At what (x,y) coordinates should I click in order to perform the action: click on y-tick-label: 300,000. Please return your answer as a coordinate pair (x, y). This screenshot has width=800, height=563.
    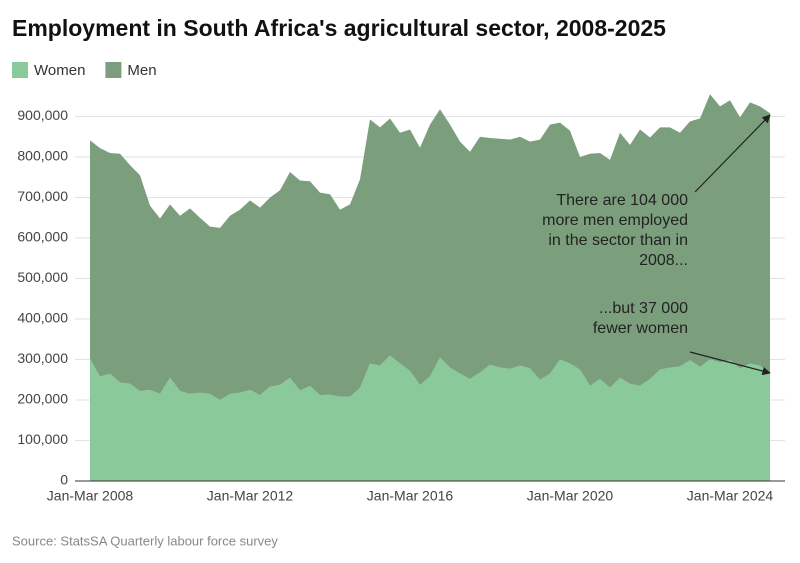
    Looking at the image, I should click on (42, 358).